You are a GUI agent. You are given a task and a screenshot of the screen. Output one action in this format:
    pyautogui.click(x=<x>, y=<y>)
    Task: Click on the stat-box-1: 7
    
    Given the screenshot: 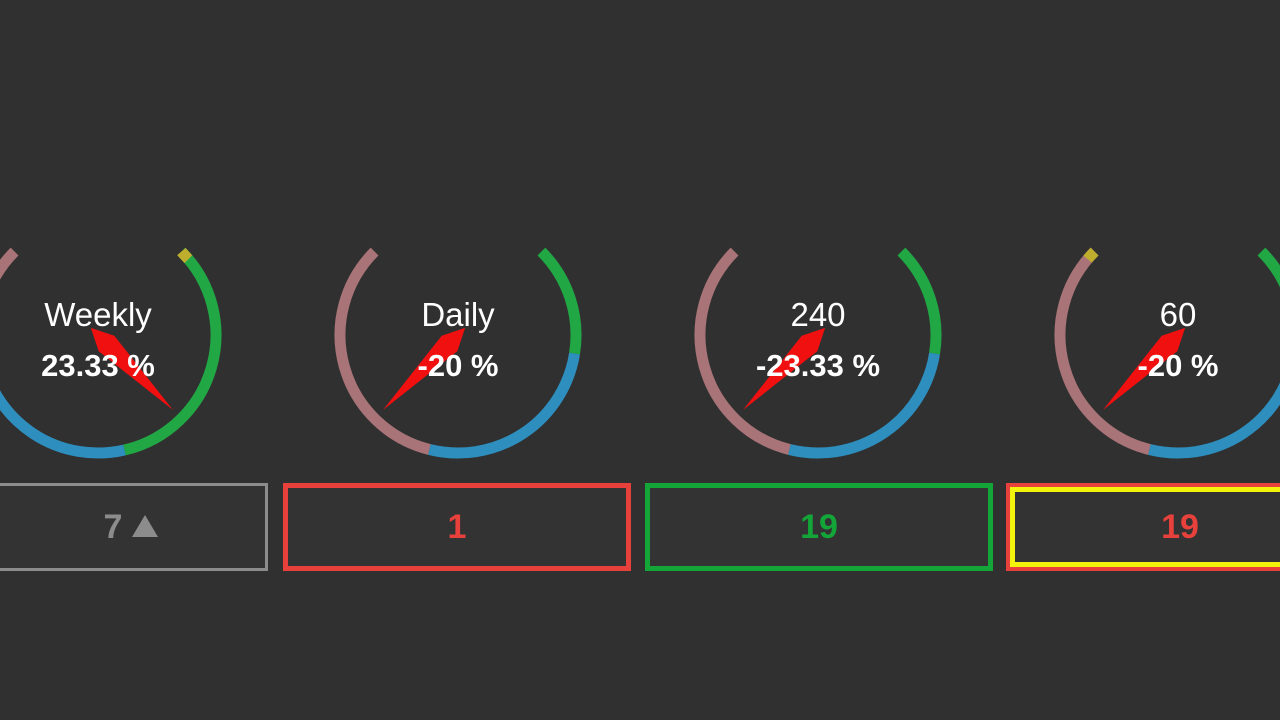 What is the action you would take?
    pyautogui.click(x=134, y=527)
    